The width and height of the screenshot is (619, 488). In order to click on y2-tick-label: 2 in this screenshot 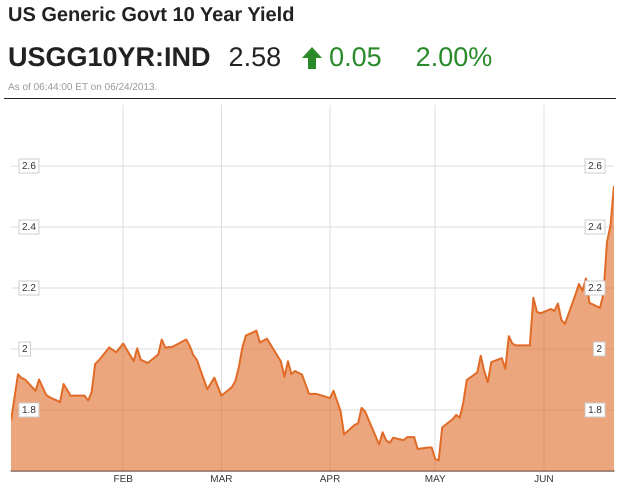, I will do `click(599, 349)`.